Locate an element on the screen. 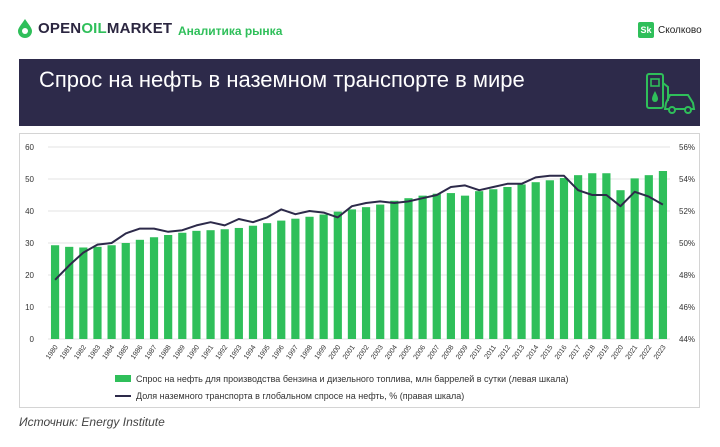 This screenshot has width=720, height=447. x-tick-label-1998: 1998 is located at coordinates (306, 352).